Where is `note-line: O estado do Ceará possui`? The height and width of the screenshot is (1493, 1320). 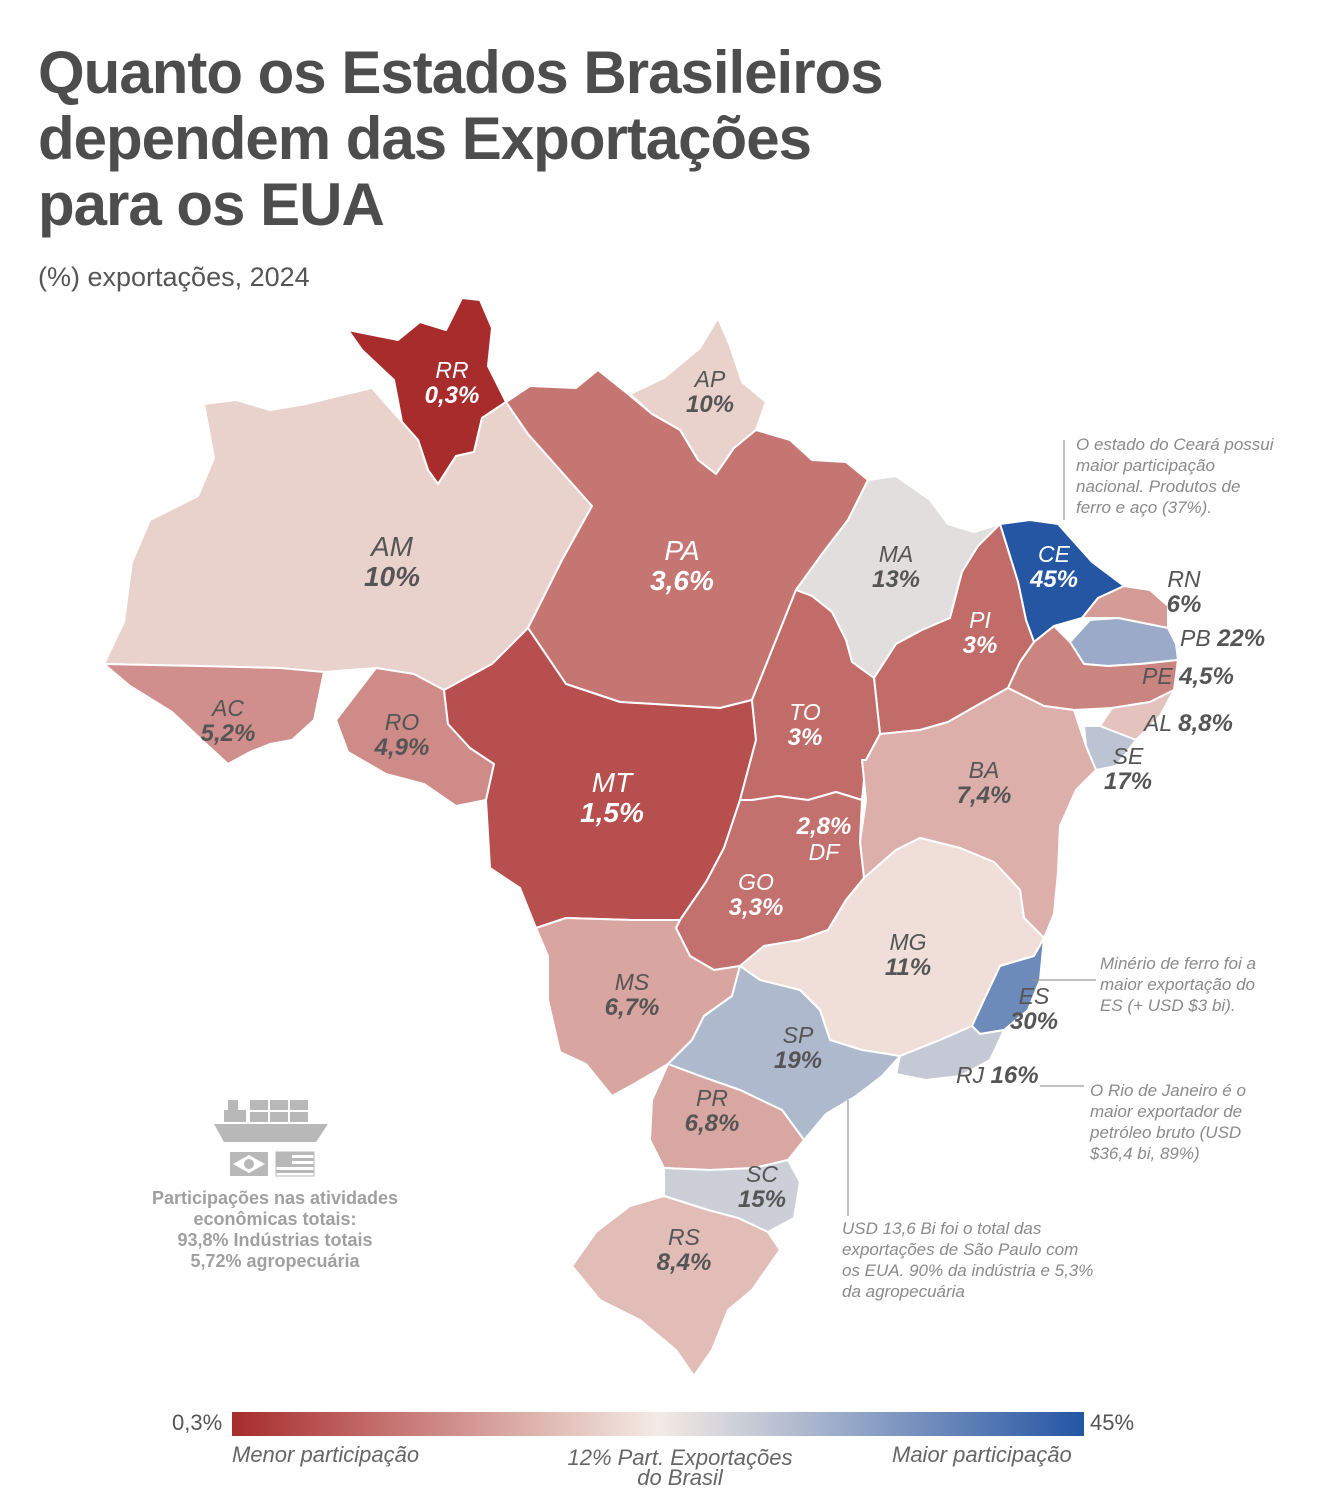 note-line: O estado do Ceará possui is located at coordinates (1175, 444).